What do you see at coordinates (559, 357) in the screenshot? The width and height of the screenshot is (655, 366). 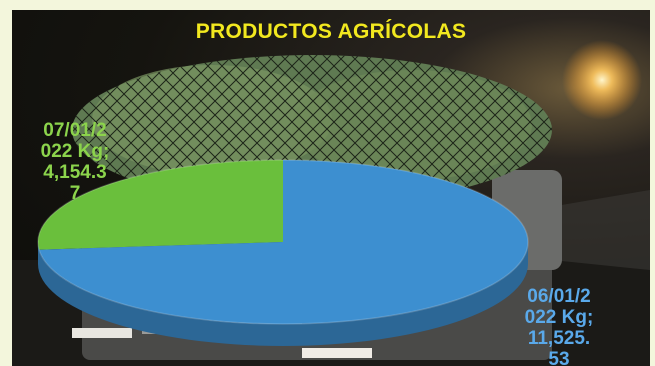 I see `data-label-line: 53` at bounding box center [559, 357].